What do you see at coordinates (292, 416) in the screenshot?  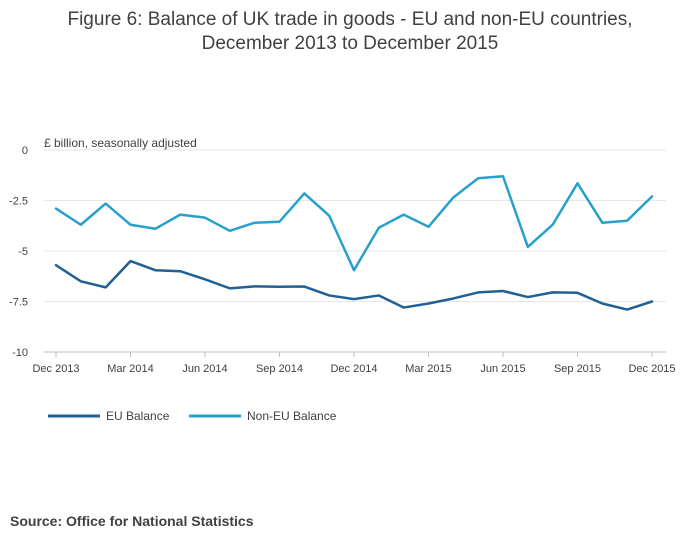 I see `legend-label: Non-EU Balance` at bounding box center [292, 416].